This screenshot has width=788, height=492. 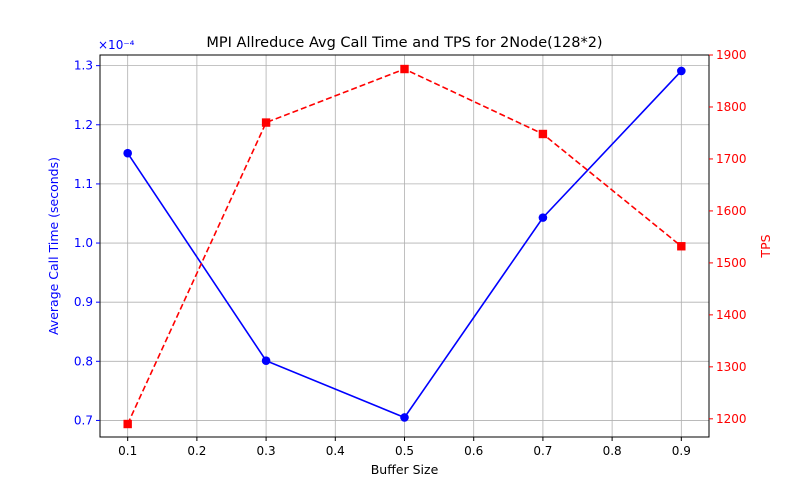 What do you see at coordinates (765, 246) in the screenshot?
I see `right-y-axis-label: TPS` at bounding box center [765, 246].